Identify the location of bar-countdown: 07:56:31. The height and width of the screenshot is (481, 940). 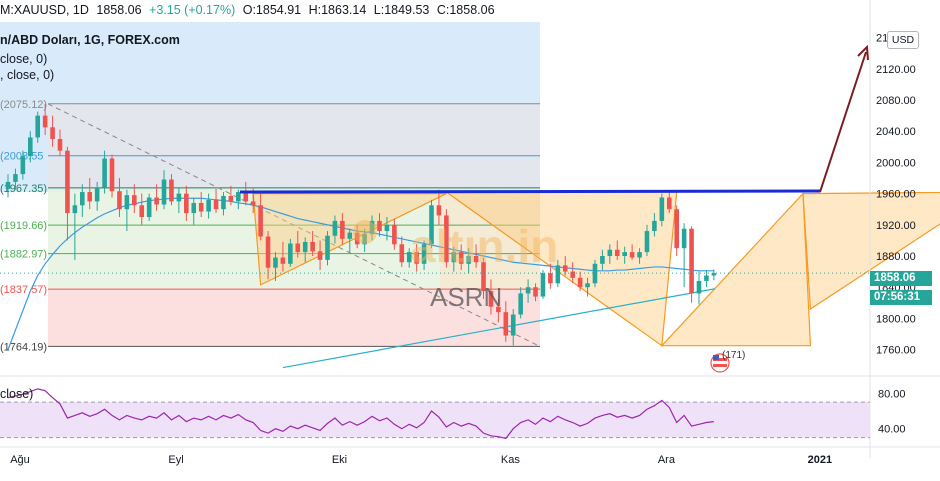
(901, 297).